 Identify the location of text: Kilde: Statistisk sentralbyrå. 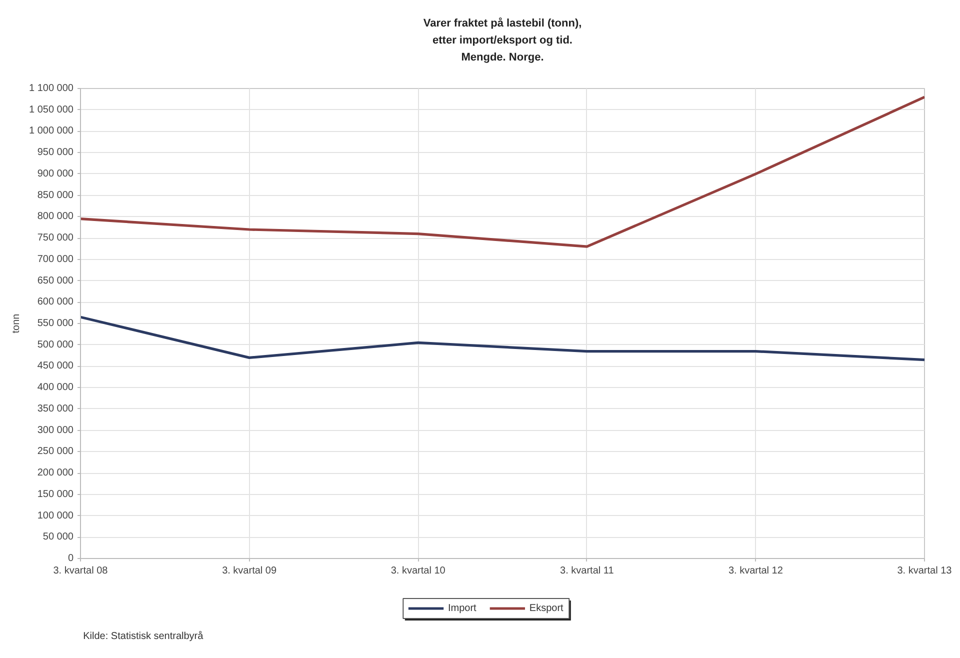
(143, 636).